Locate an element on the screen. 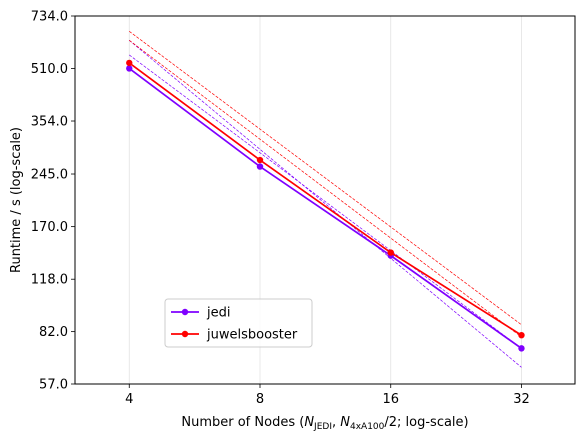 This screenshot has height=443, width=585. x-tick-label: 16 is located at coordinates (390, 399).